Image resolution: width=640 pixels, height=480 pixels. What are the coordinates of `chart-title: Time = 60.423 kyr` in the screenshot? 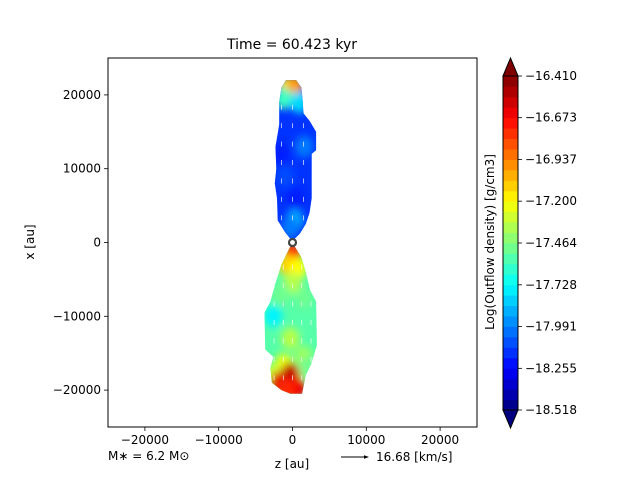 It's located at (291, 45).